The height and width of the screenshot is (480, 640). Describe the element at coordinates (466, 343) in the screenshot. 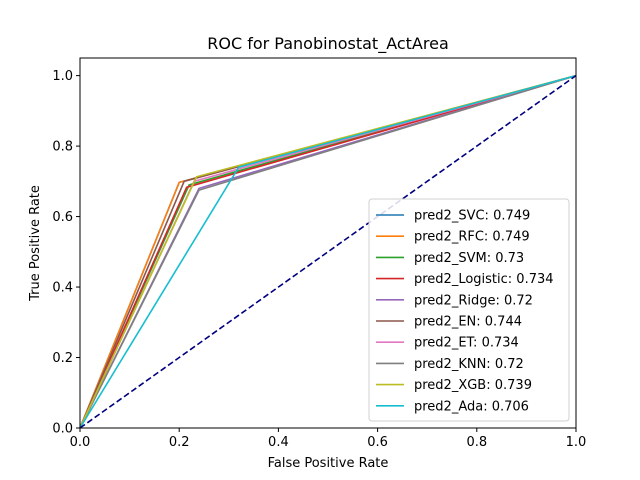

I see `legend-entry-label: pred2_ET: 0.734` at that location.